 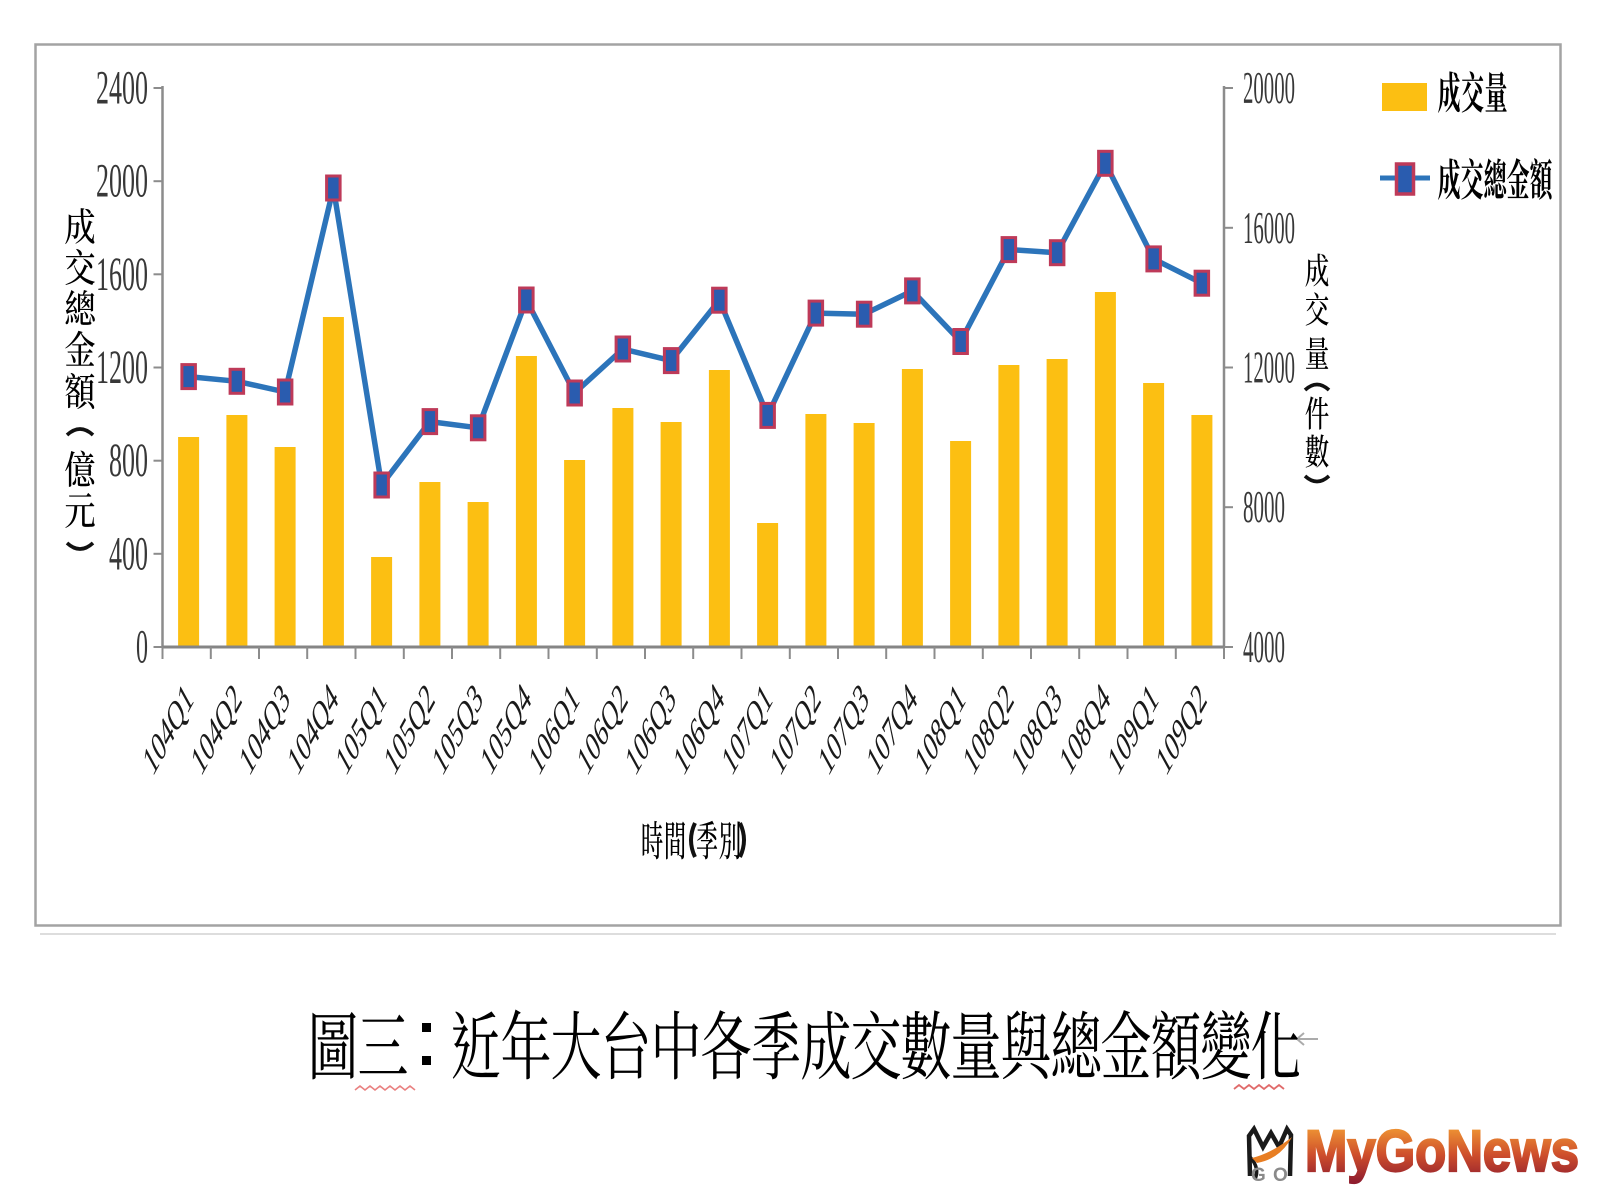 What do you see at coordinates (1269, 88) in the screenshot?
I see `svg-text: 20000` at bounding box center [1269, 88].